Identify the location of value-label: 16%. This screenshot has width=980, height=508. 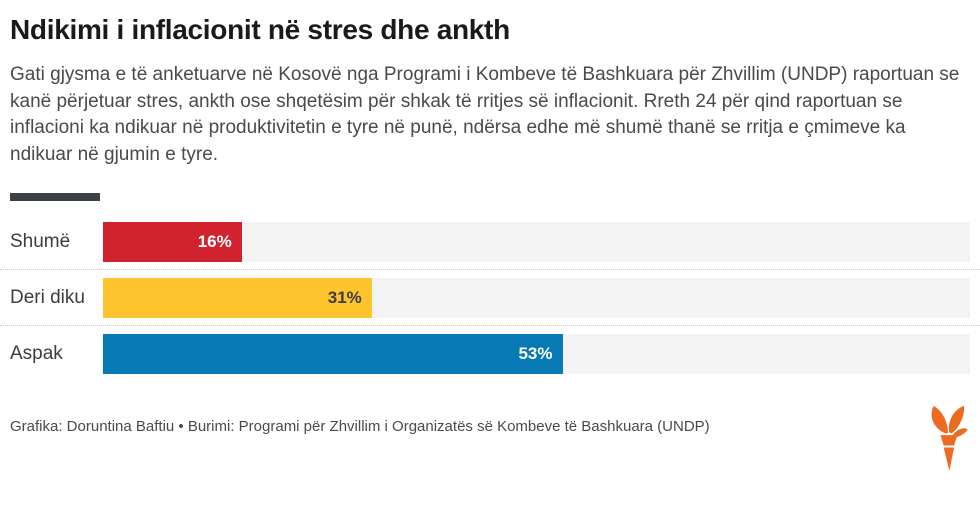
(214, 242).